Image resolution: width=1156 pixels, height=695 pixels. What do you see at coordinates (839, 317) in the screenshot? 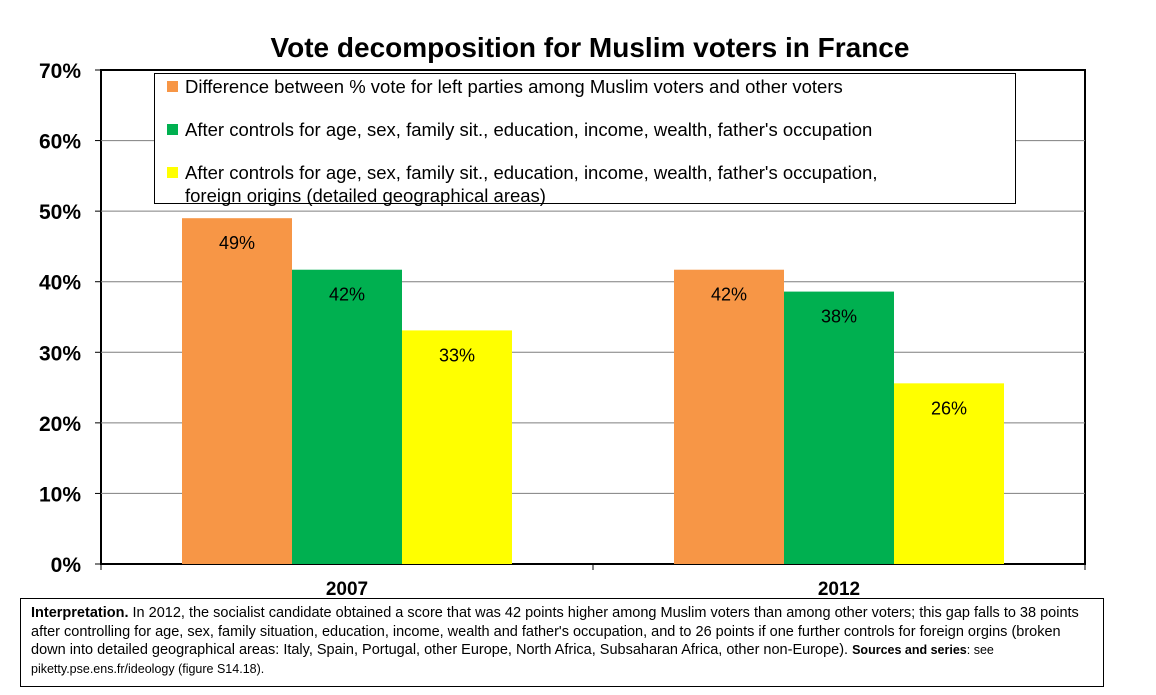
I see `data-label: 38%` at bounding box center [839, 317].